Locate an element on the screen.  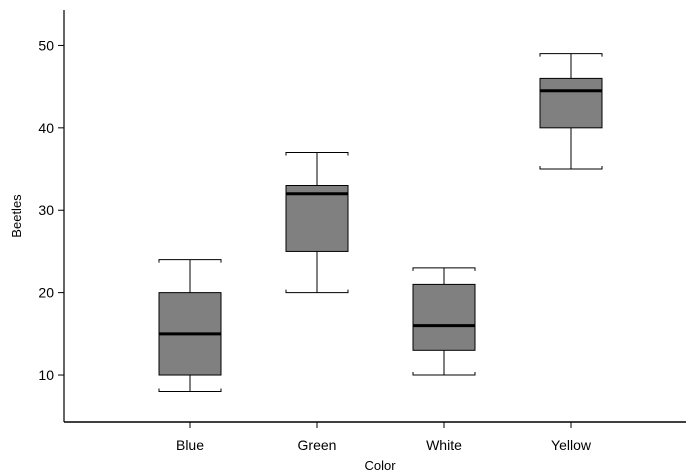
x-tick-label: Green is located at coordinates (317, 445).